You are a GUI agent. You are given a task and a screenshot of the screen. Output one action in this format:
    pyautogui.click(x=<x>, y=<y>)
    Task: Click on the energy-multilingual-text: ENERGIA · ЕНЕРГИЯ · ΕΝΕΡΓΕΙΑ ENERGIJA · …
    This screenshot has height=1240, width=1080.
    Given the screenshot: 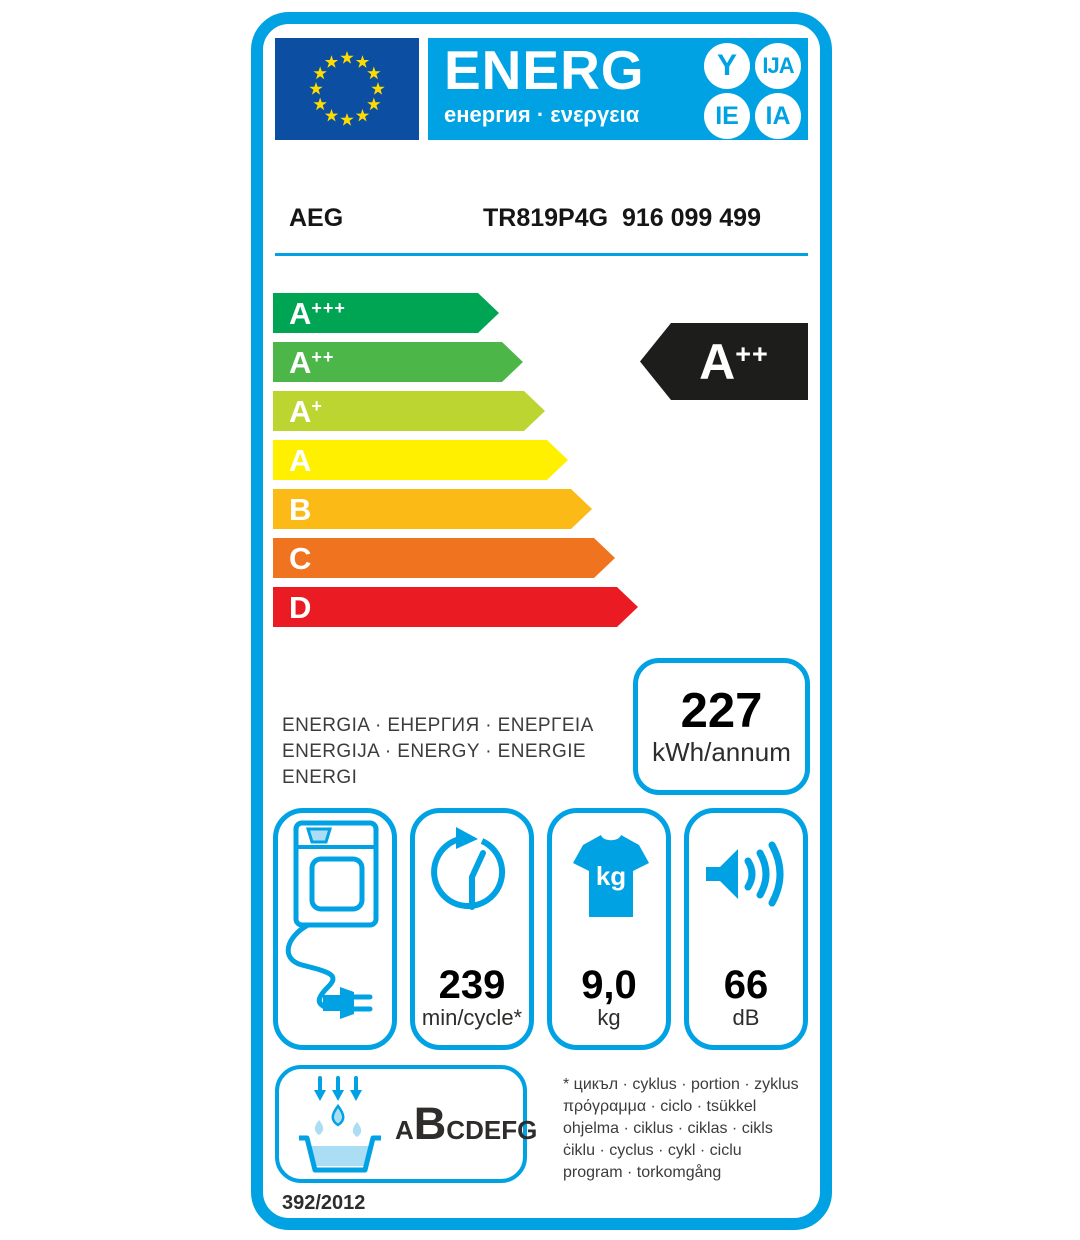 What is the action you would take?
    pyautogui.click(x=438, y=751)
    